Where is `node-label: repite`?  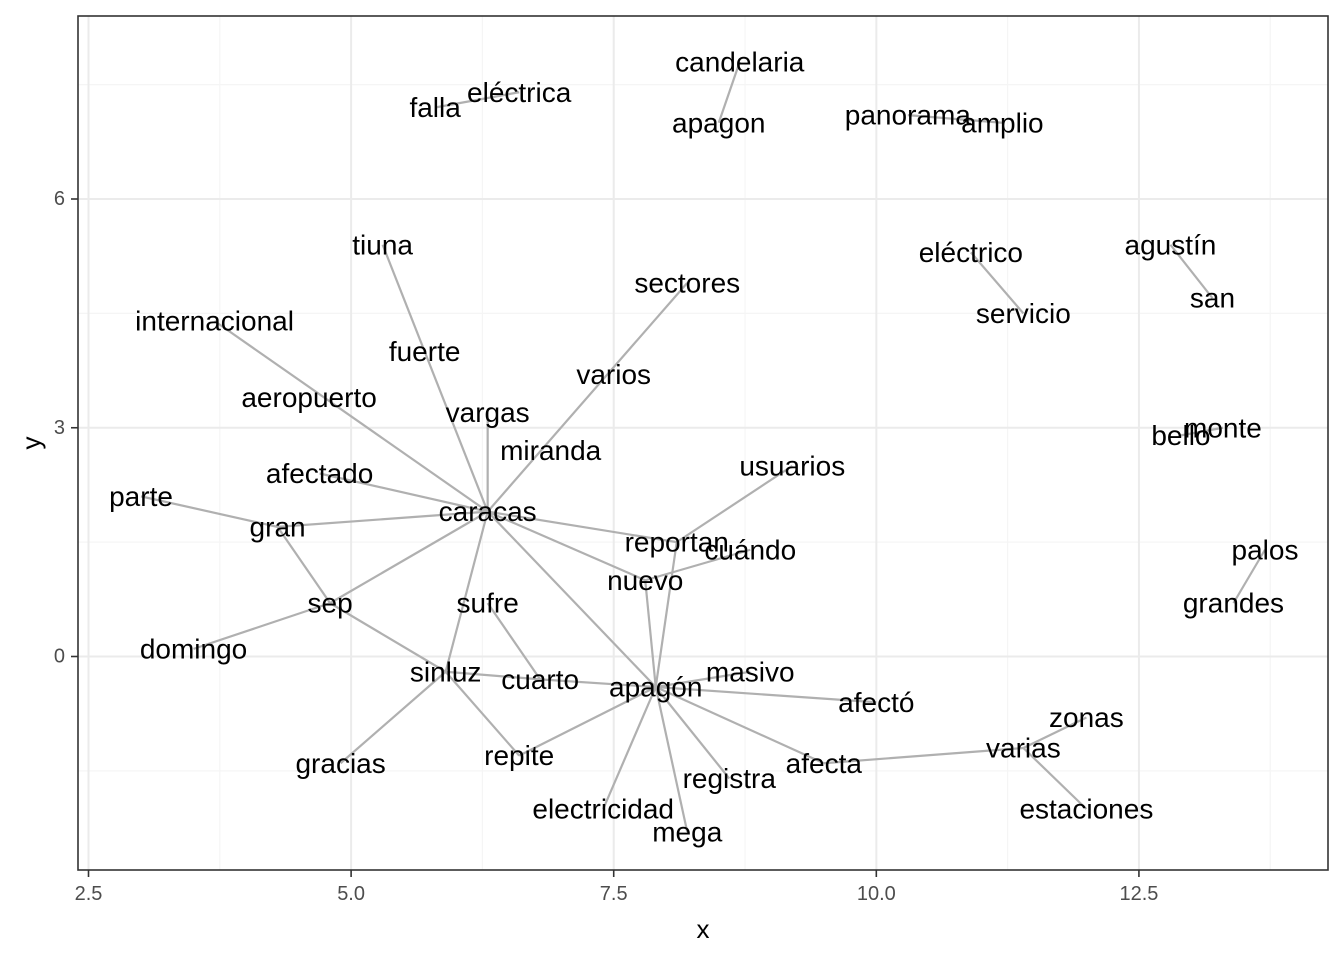 node-label: repite is located at coordinates (519, 755).